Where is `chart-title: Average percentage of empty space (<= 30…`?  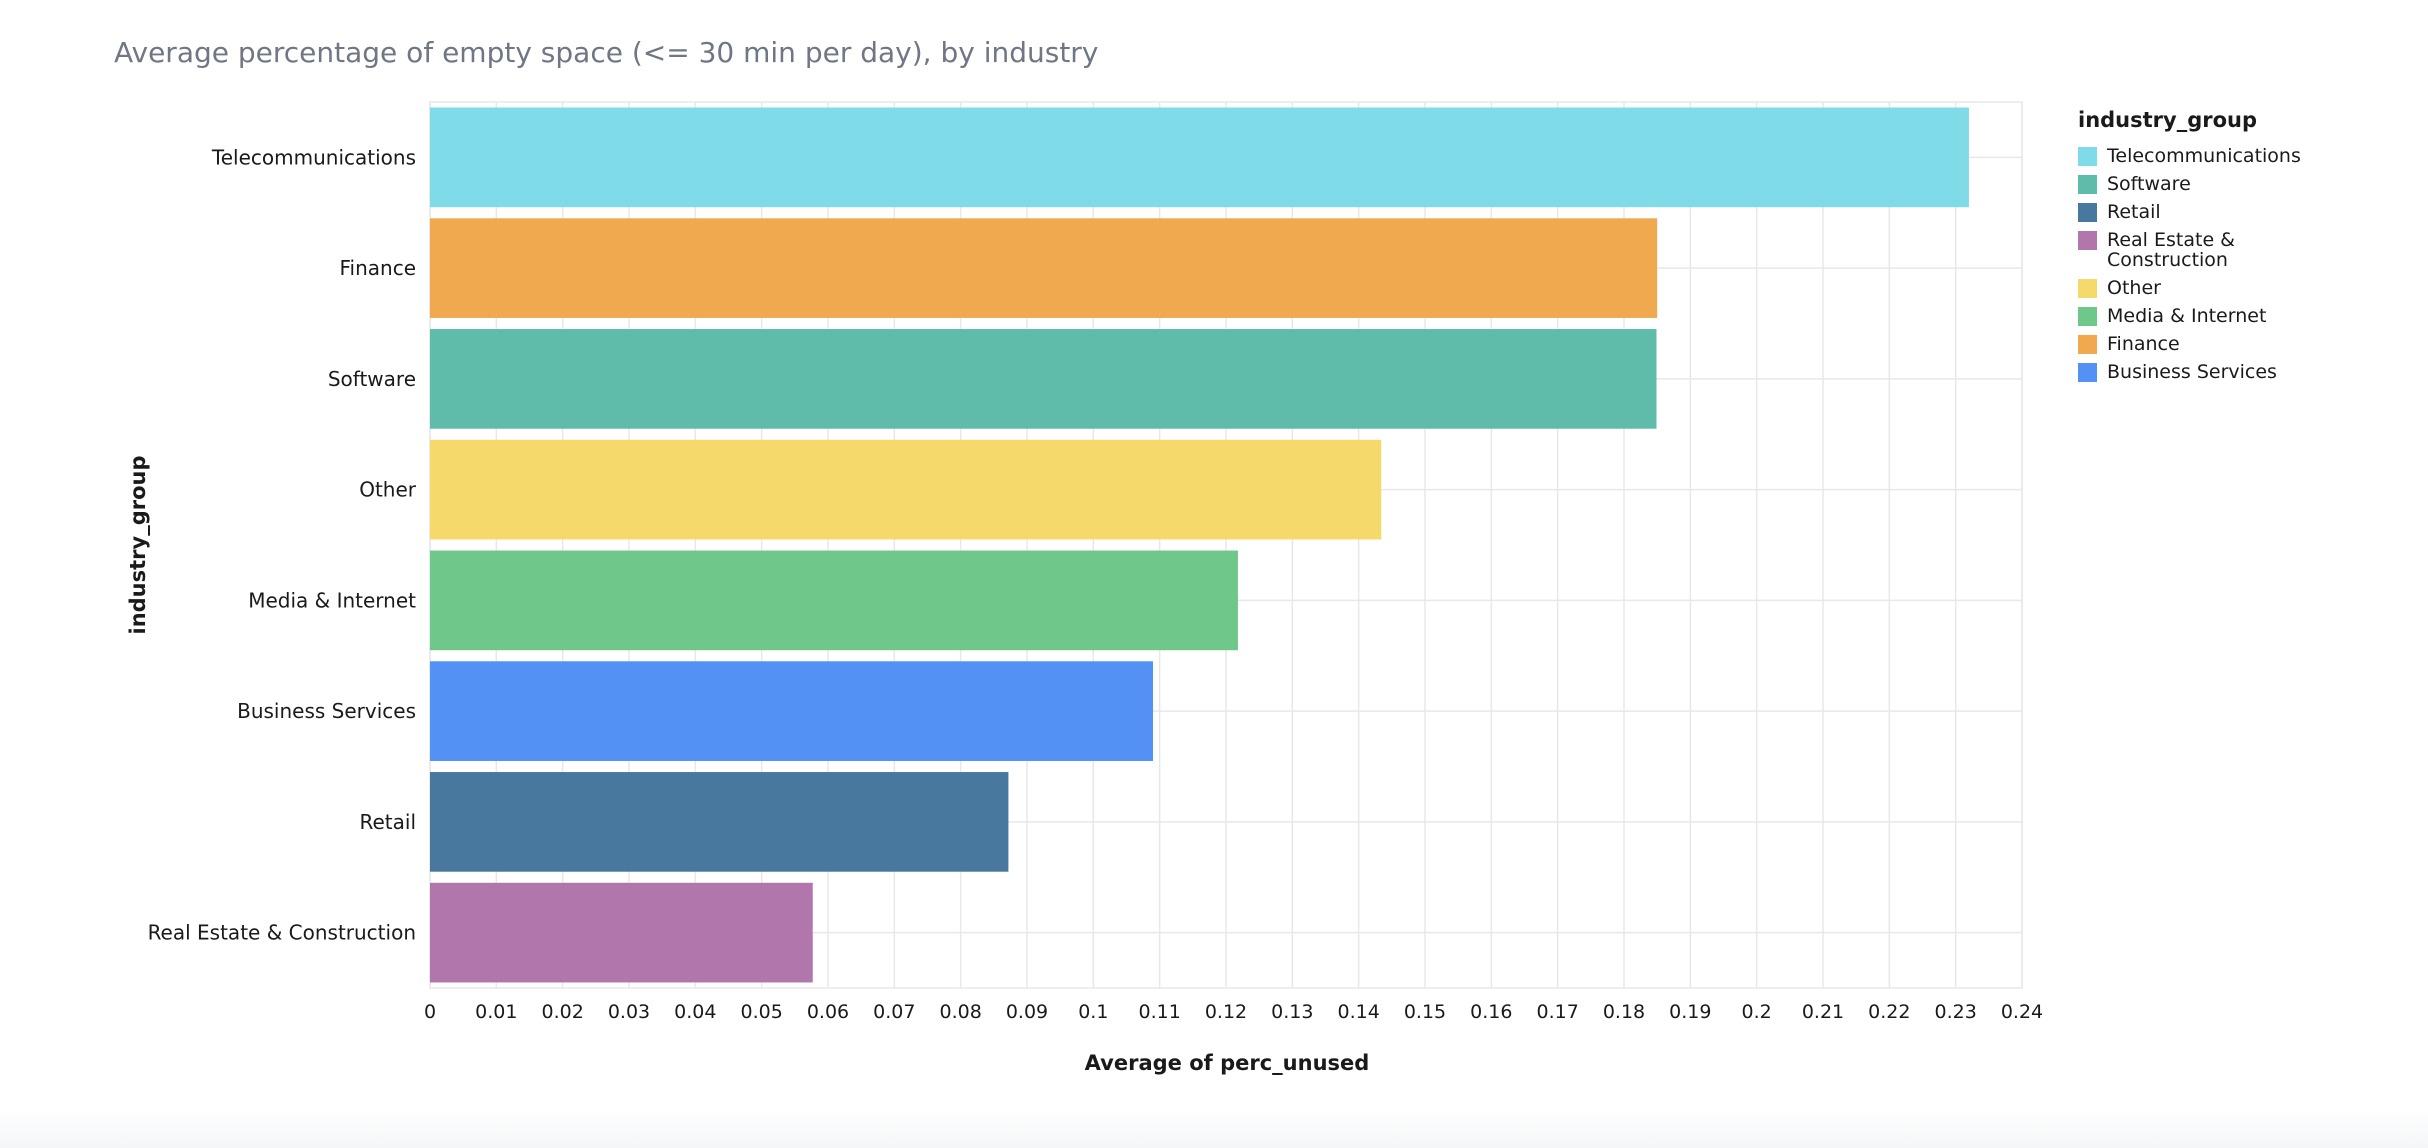
chart-title: Average percentage of empty space (<= 30… is located at coordinates (606, 52).